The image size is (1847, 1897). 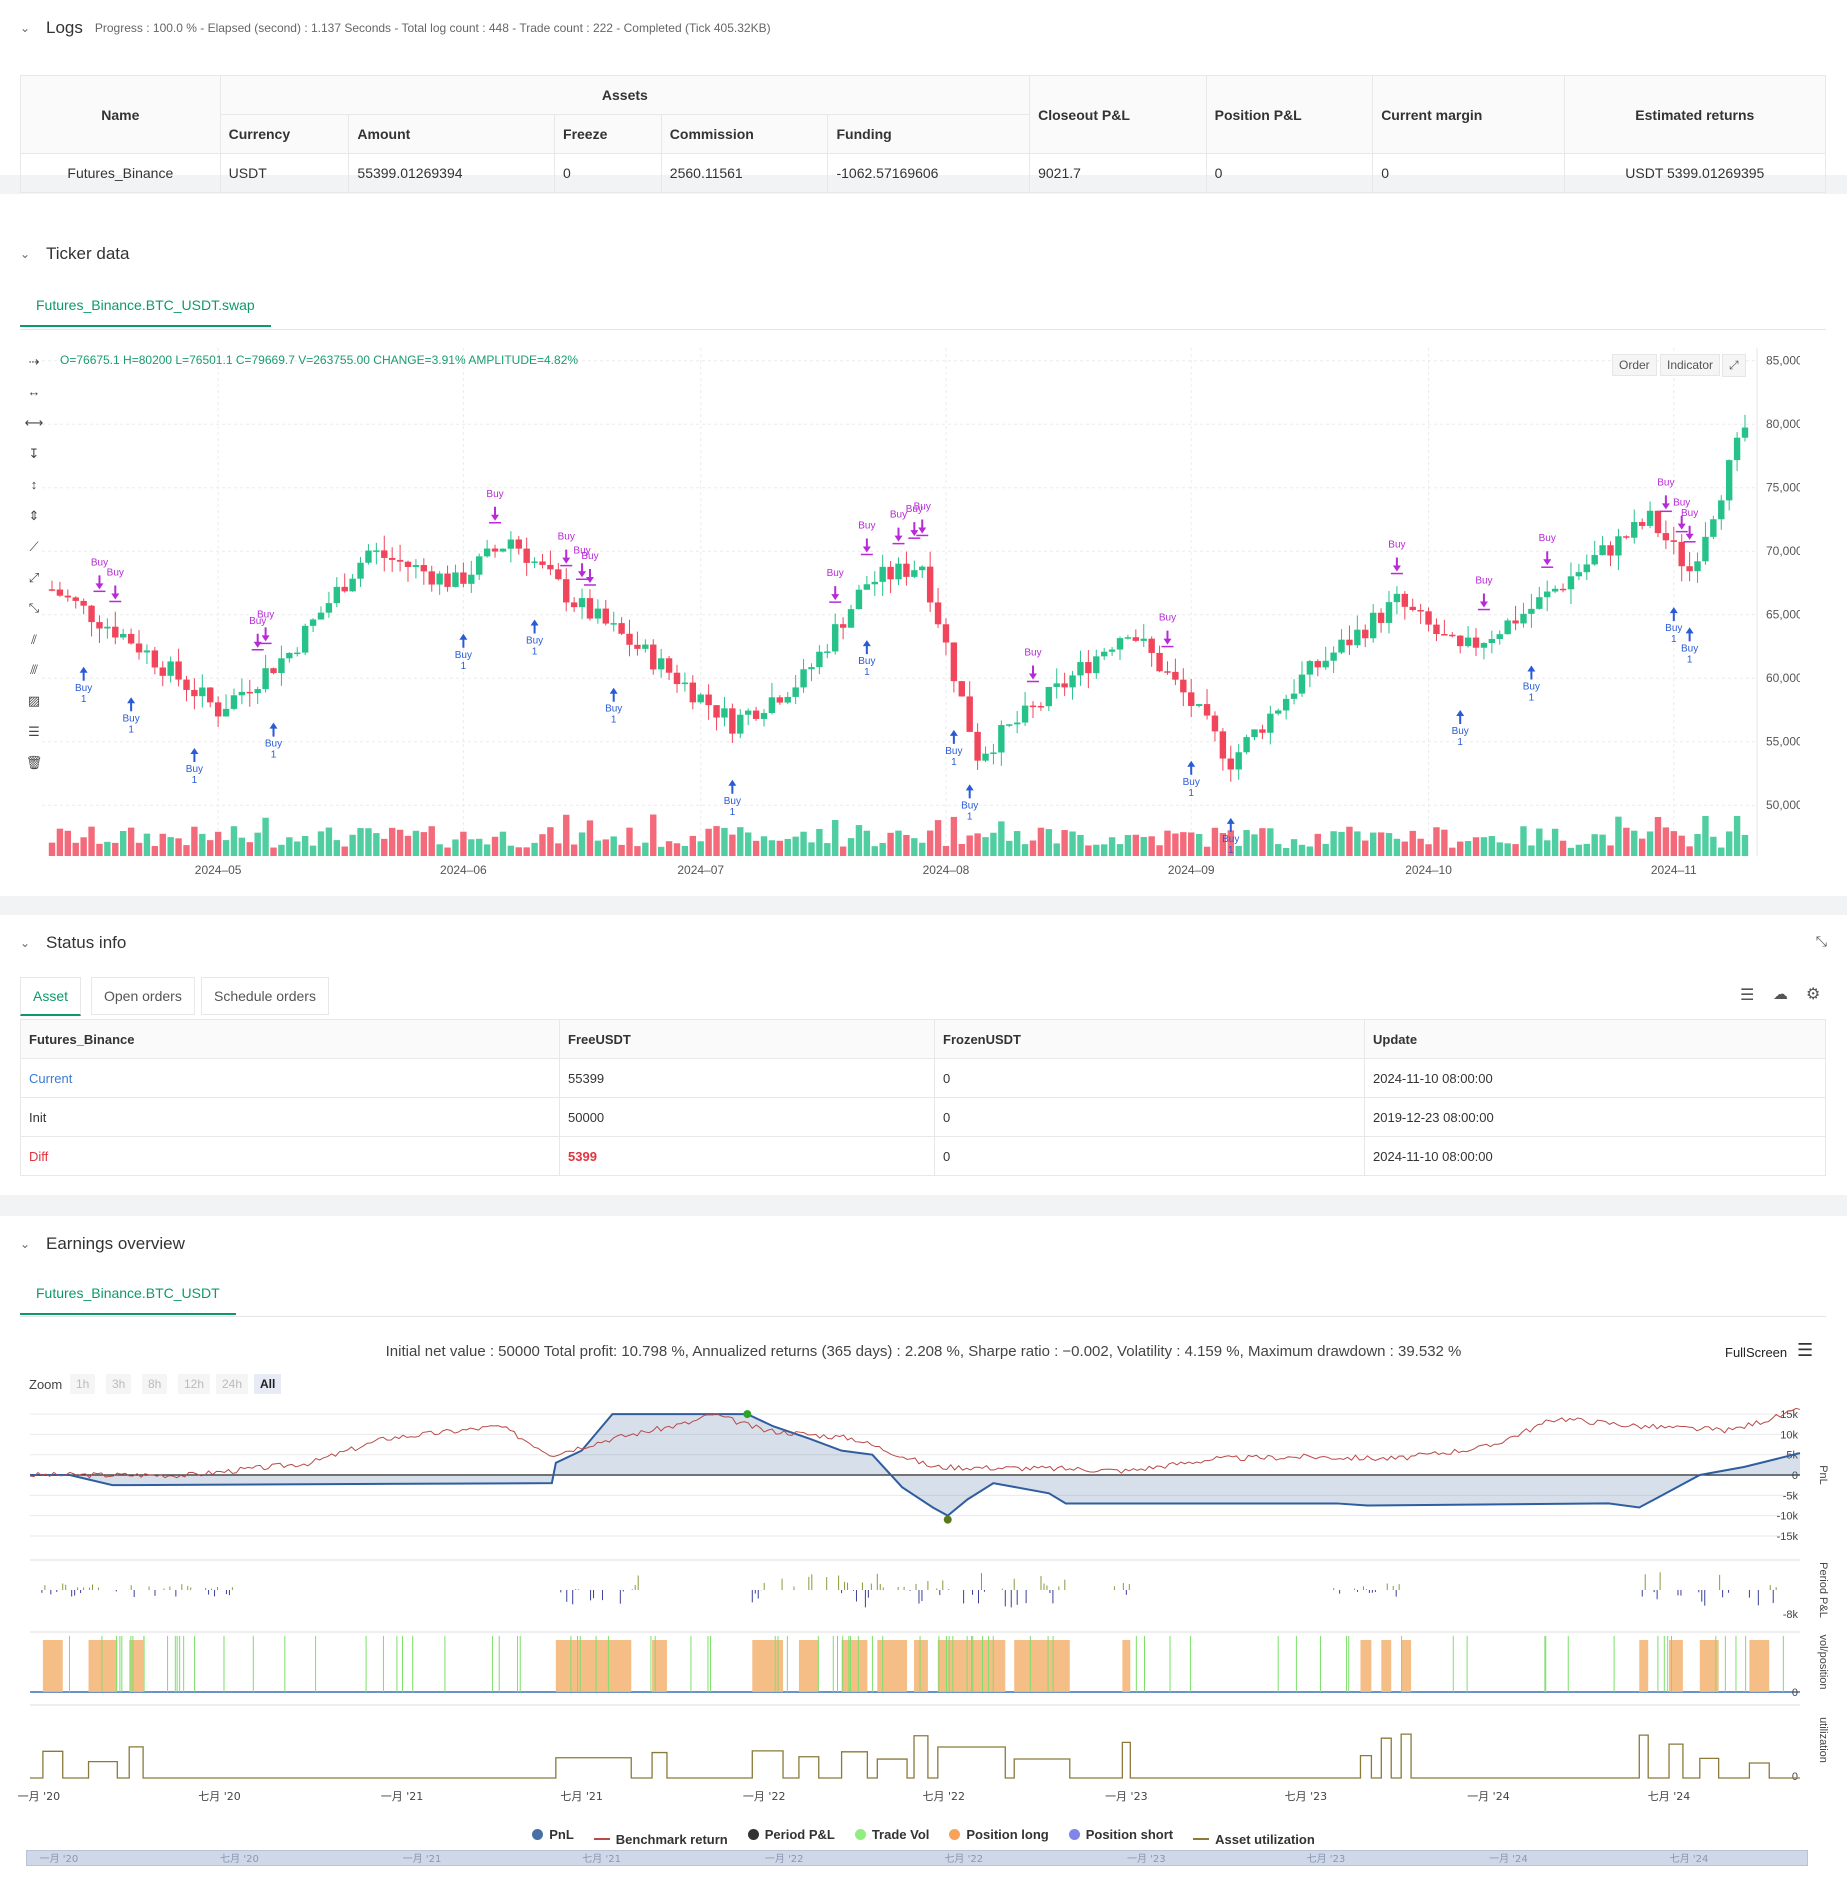 What do you see at coordinates (145, 306) in the screenshot?
I see `tab-ticker-symbol: Futures_Binance.BTC_USDT.swap` at bounding box center [145, 306].